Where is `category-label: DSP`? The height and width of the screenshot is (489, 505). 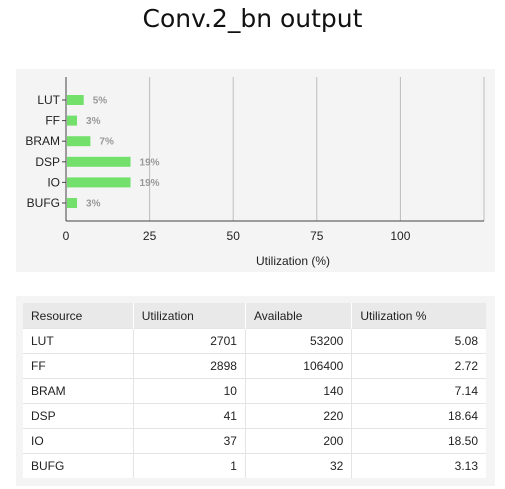 category-label: DSP is located at coordinates (47, 162).